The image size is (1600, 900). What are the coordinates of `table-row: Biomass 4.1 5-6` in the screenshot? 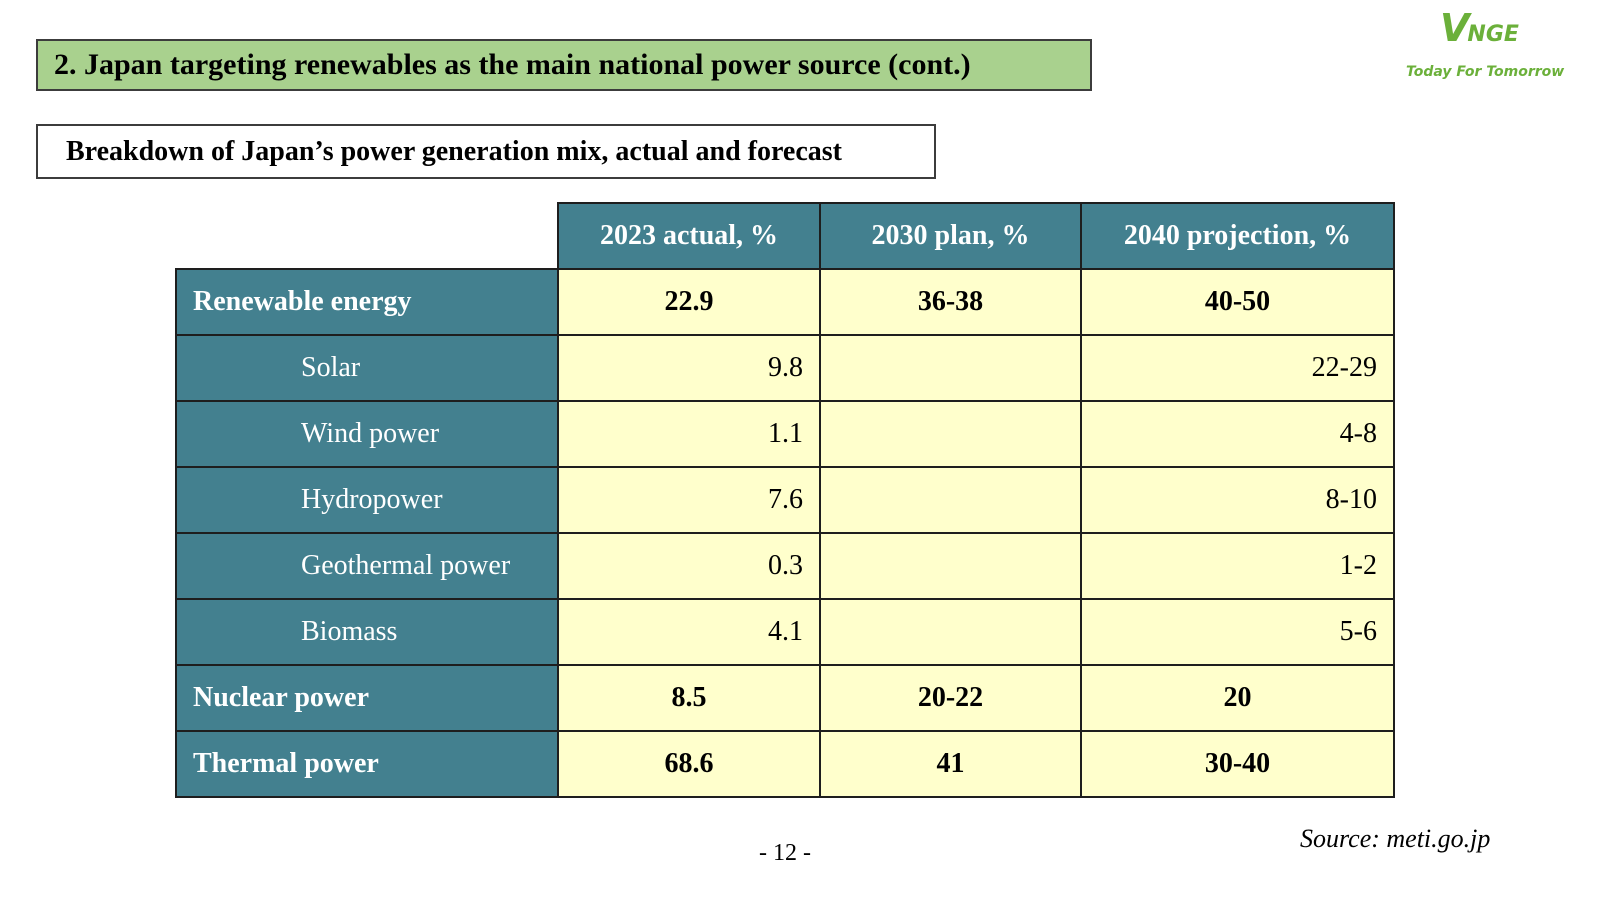 It's located at (785, 632).